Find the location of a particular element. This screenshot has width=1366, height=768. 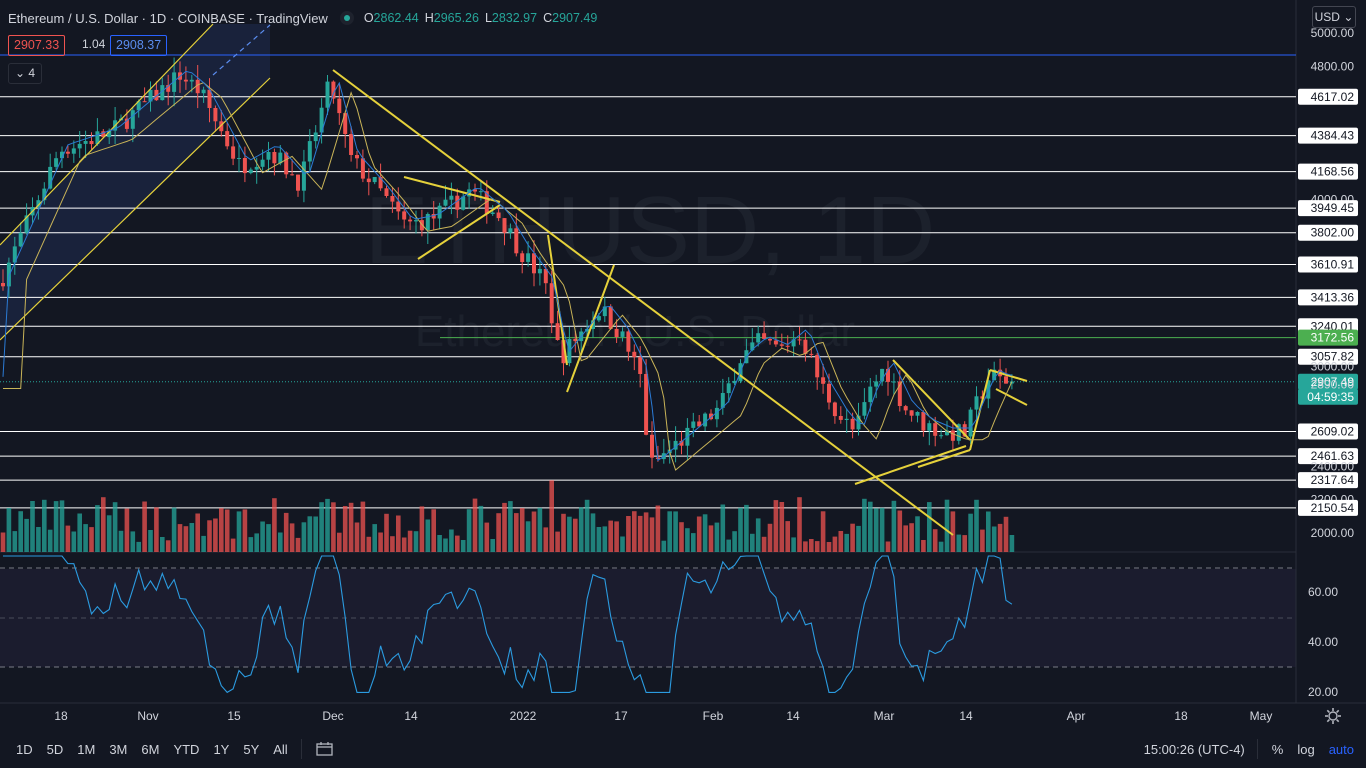

time-axis-label: 2022 is located at coordinates (523, 716).